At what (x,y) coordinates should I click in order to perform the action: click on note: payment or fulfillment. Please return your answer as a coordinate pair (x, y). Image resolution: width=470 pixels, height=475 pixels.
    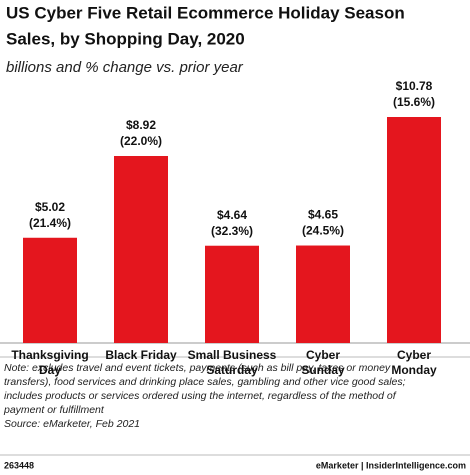
    Looking at the image, I should click on (54, 410).